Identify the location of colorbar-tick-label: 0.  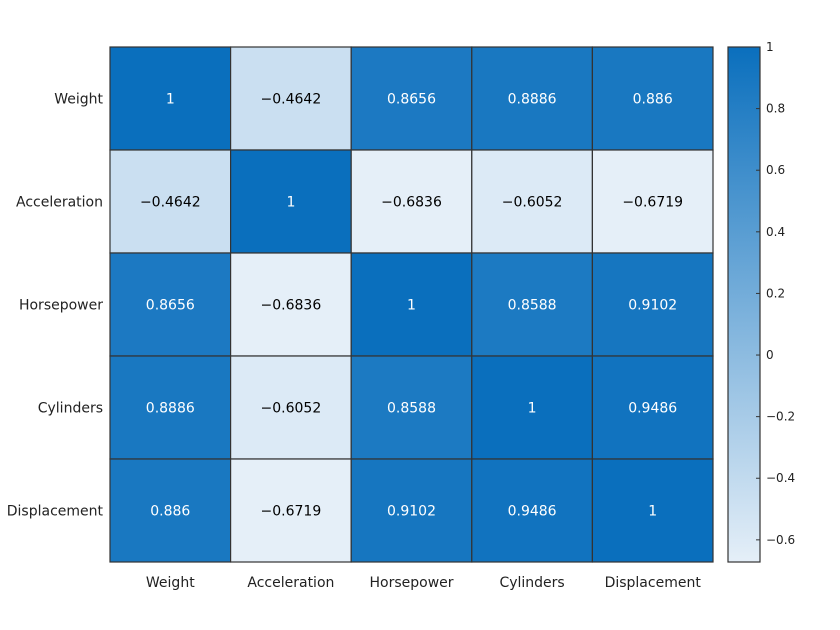
(770, 355).